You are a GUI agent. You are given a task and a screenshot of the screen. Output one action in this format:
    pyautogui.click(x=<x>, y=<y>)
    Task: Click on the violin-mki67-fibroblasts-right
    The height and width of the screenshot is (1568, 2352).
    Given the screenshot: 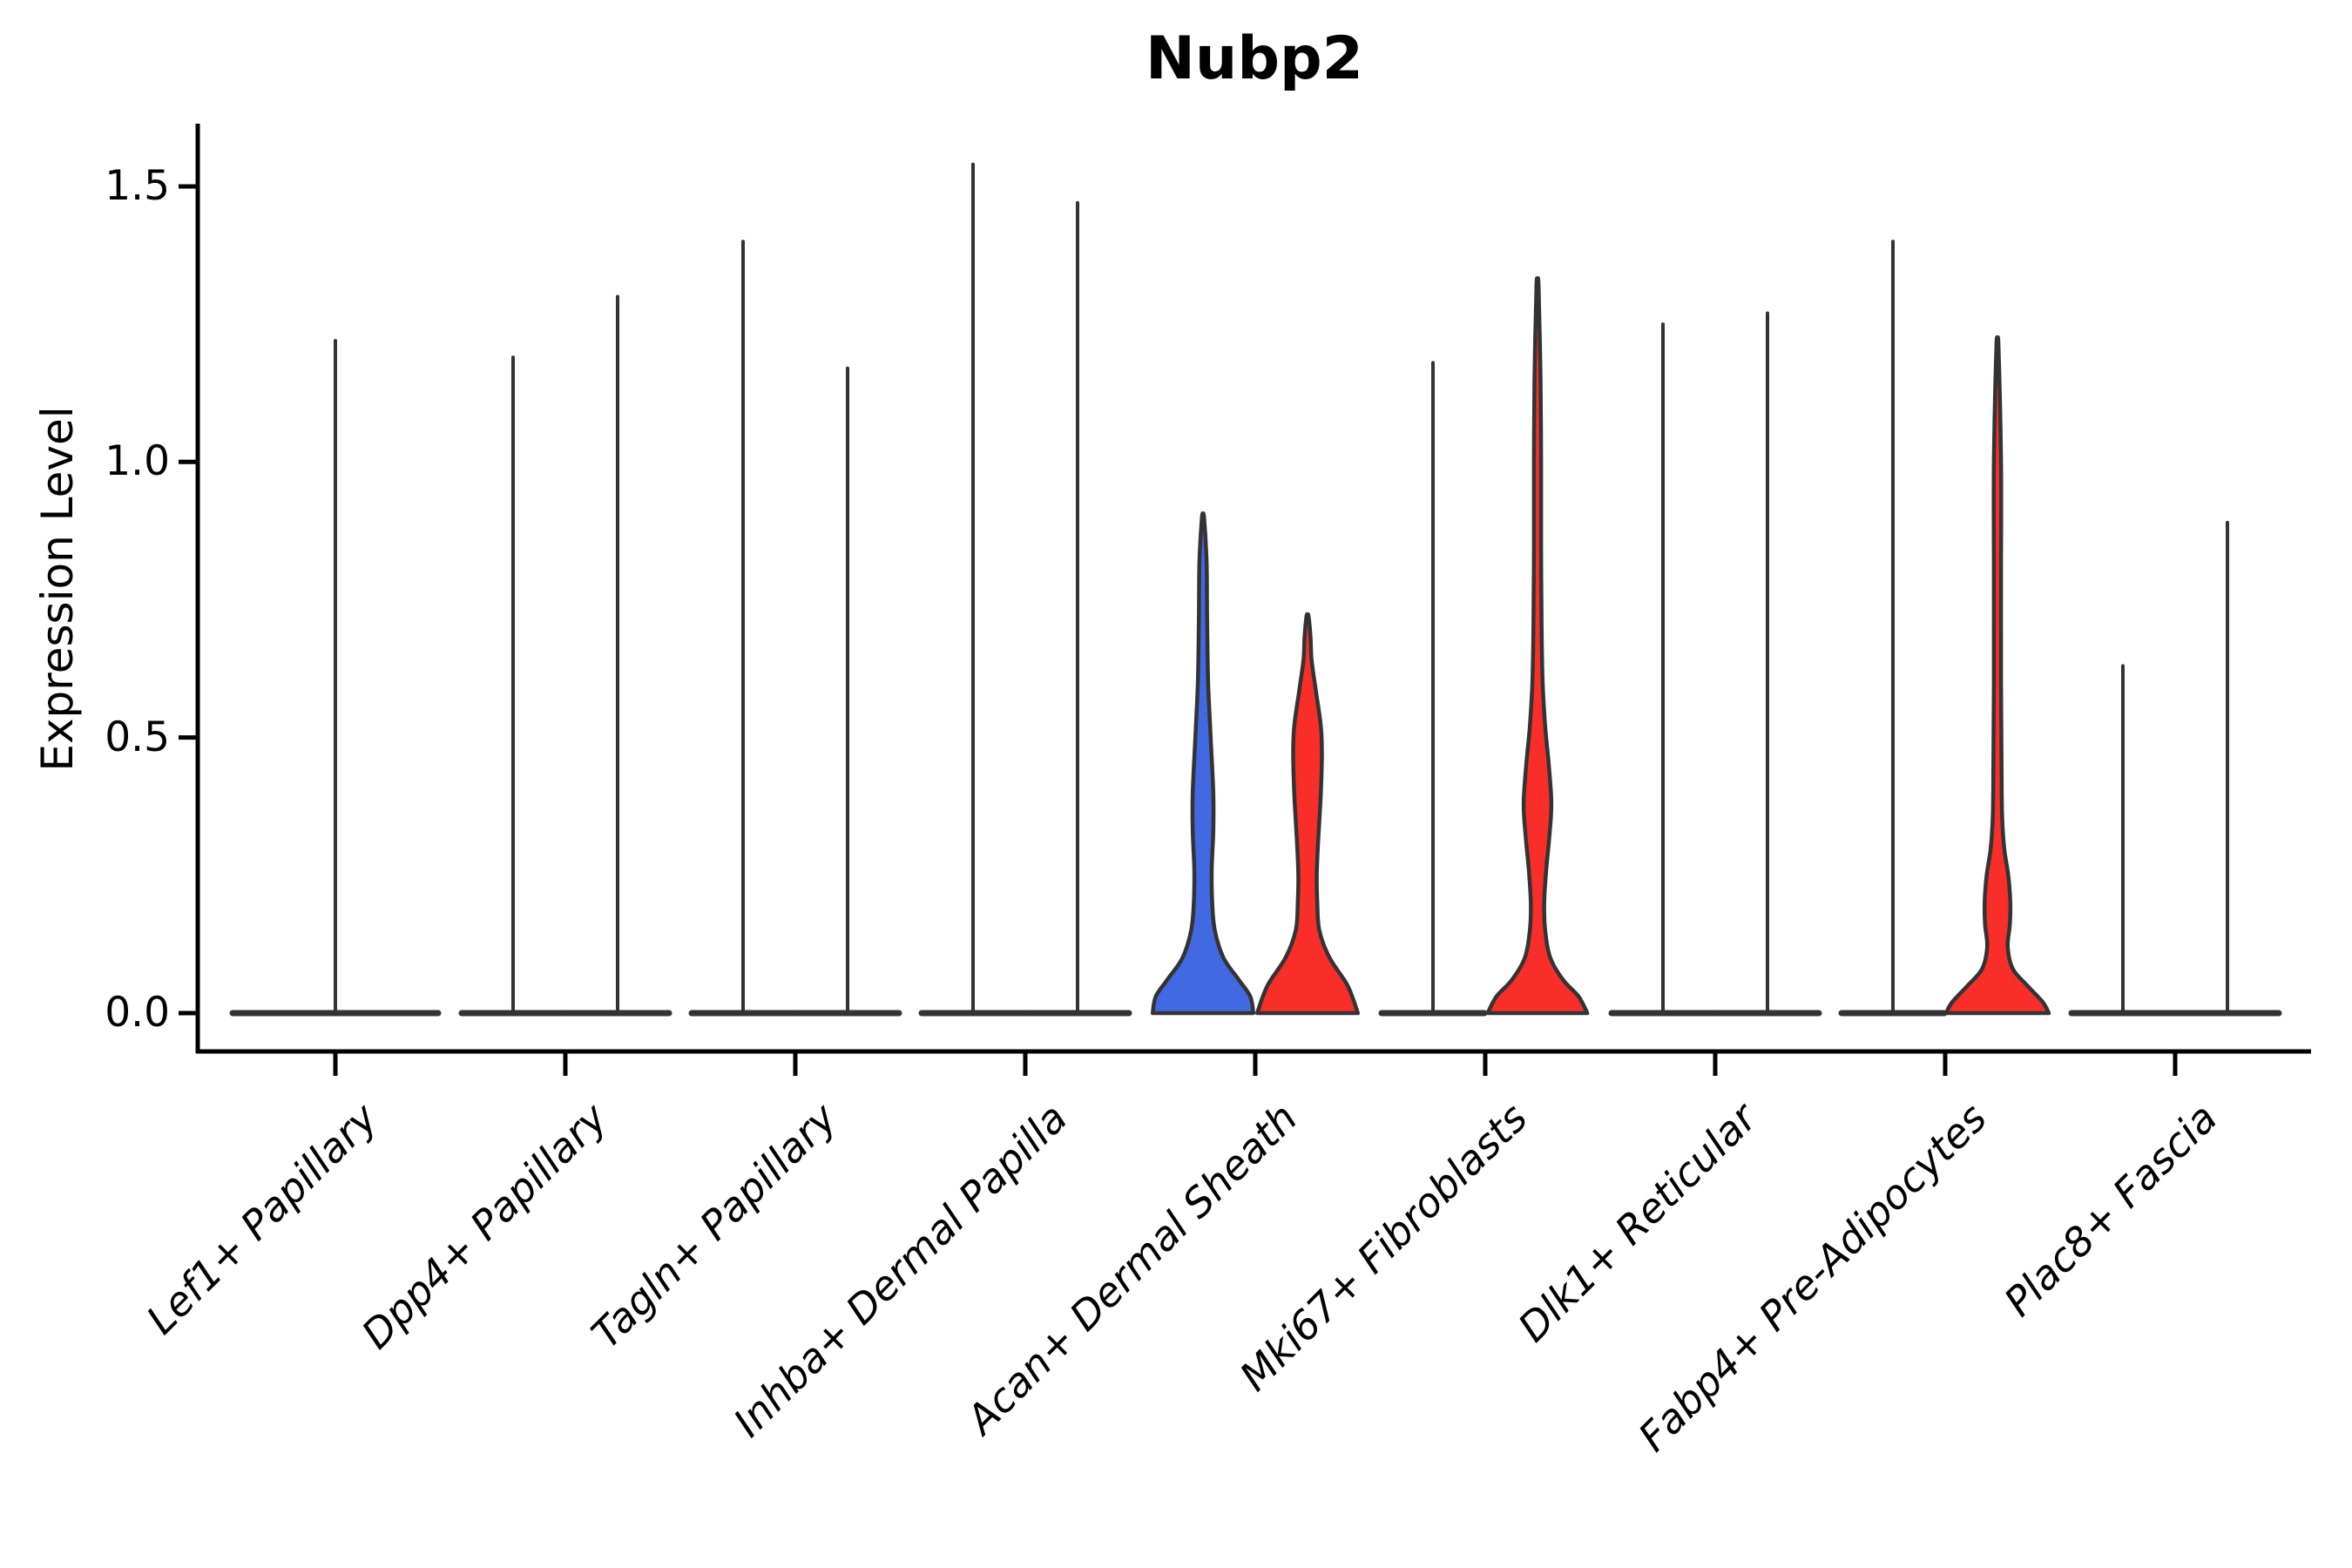 What is the action you would take?
    pyautogui.click(x=1537, y=646)
    